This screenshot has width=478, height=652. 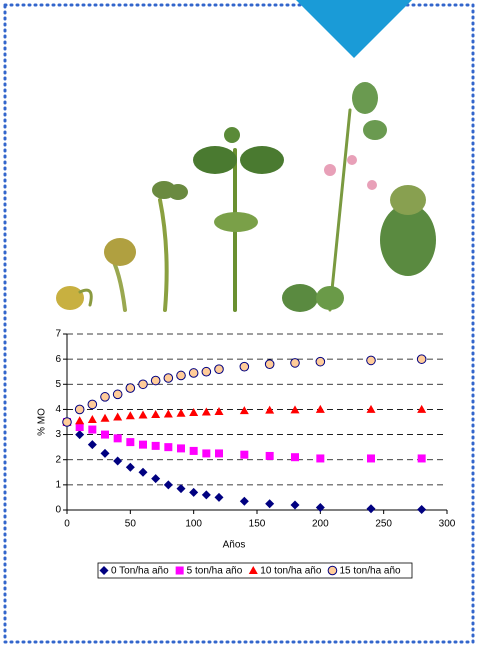 I want to click on legend-label: 5 ton/ha año, so click(x=215, y=571).